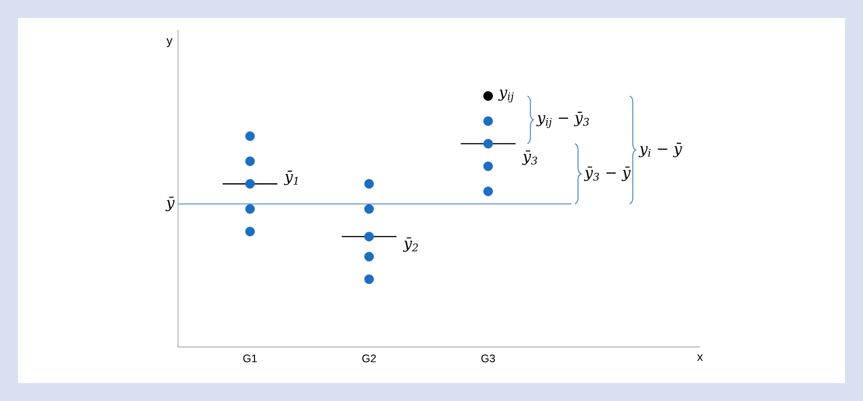 This screenshot has height=401, width=863. I want to click on text: ȳ$_{3}$ − ȳ, so click(607, 174).